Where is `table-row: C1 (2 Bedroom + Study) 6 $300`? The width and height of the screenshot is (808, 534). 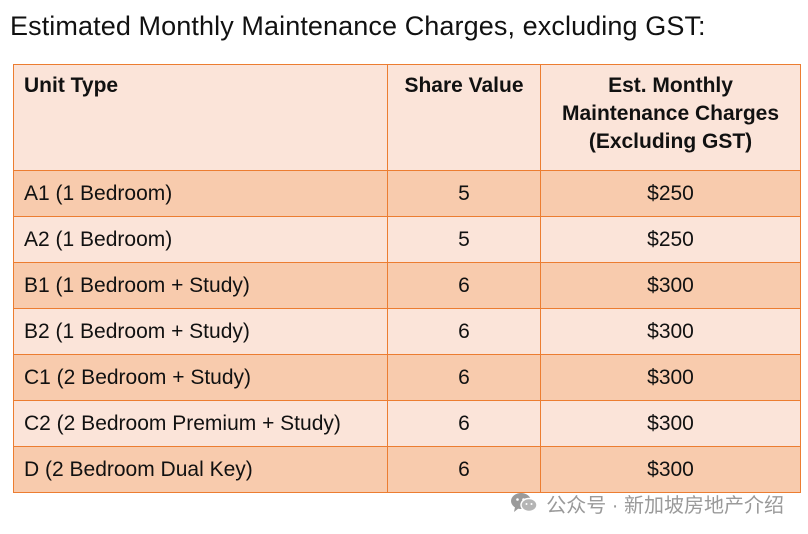
table-row: C1 (2 Bedroom + Study) 6 $300 is located at coordinates (407, 377).